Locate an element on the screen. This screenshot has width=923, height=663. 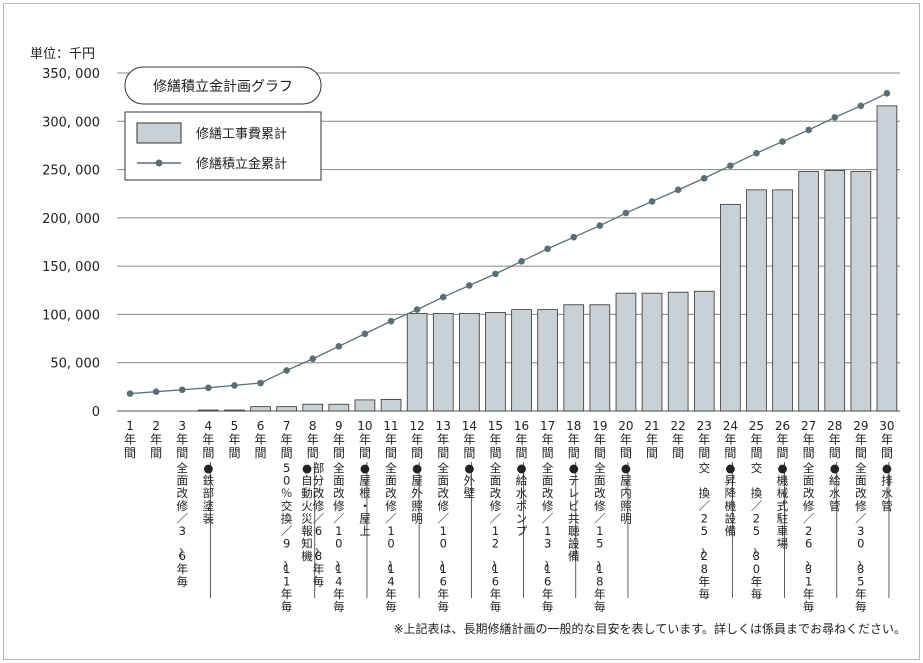
x-tick-label: 30 年間 is located at coordinates (886, 439).